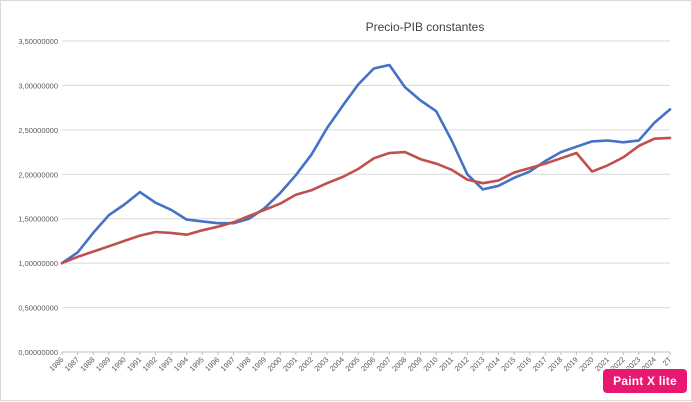 Image resolution: width=692 pixels, height=402 pixels. Describe the element at coordinates (446, 364) in the screenshot. I see `x-tick-label: 2011` at that location.